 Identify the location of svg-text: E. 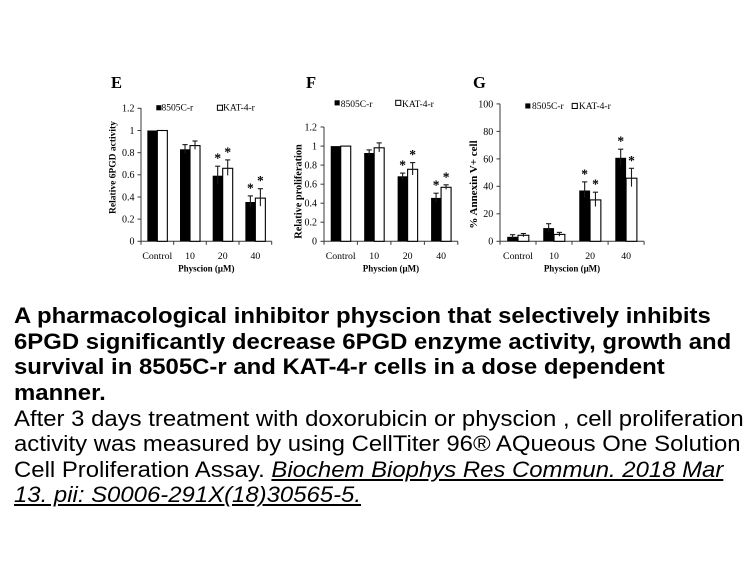
(116, 82).